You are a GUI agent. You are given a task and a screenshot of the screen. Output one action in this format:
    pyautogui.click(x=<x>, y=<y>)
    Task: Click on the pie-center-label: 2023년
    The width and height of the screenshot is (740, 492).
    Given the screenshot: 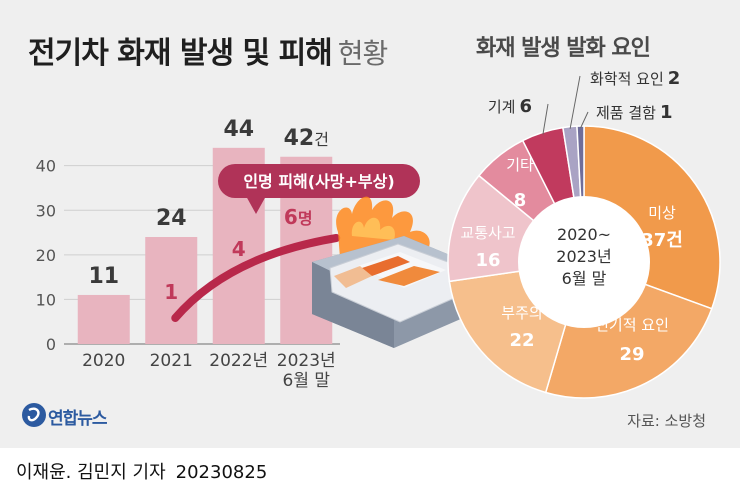 What is the action you would take?
    pyautogui.click(x=583, y=256)
    